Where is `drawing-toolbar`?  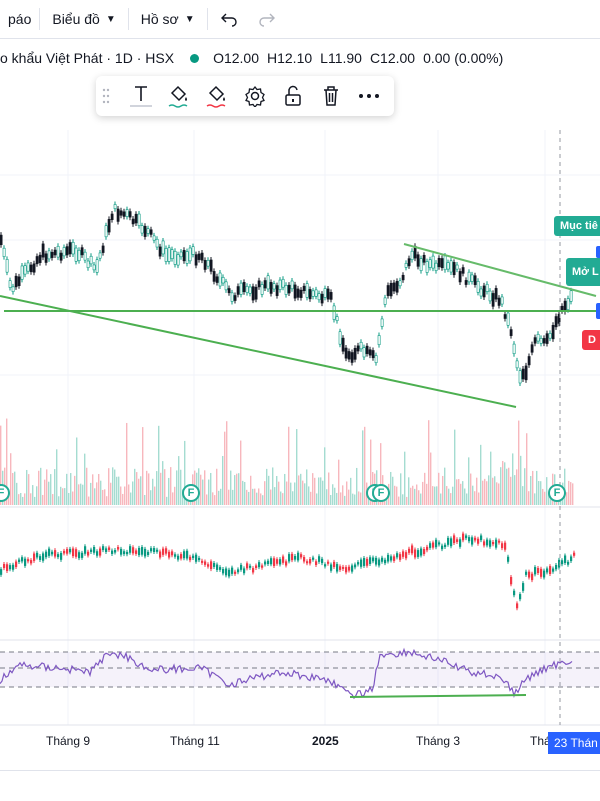
drawing-toolbar is located at coordinates (245, 96).